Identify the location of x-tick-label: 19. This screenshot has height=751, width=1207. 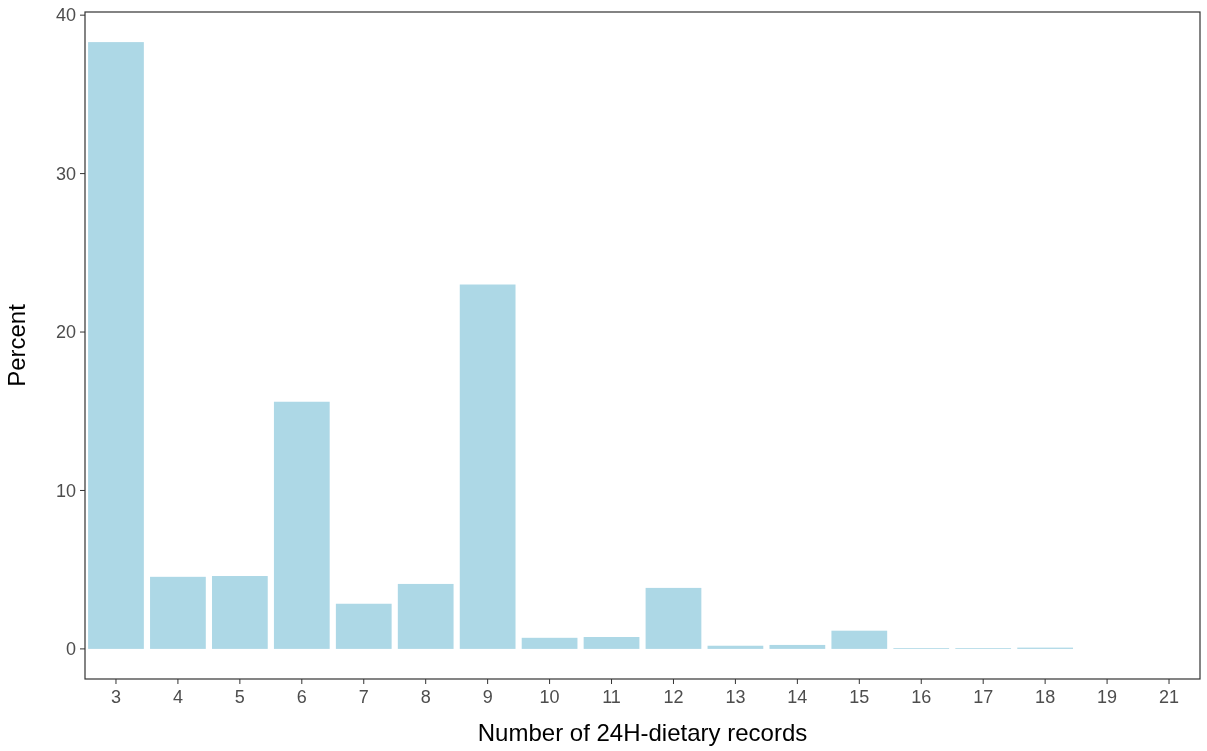
(1107, 697).